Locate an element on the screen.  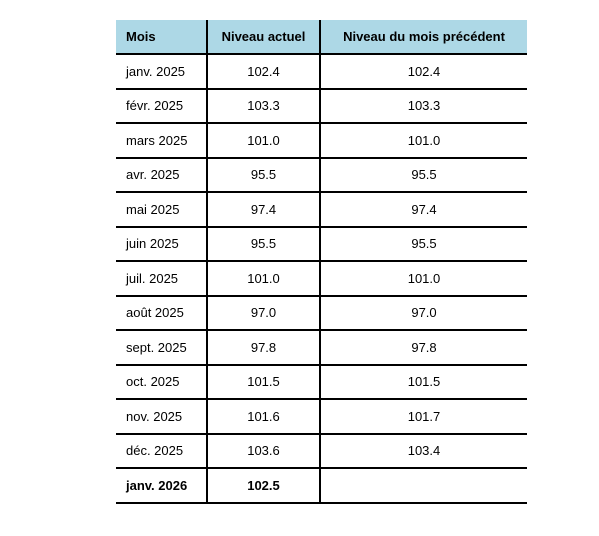
cell-mois: mars 2025 is located at coordinates (161, 141).